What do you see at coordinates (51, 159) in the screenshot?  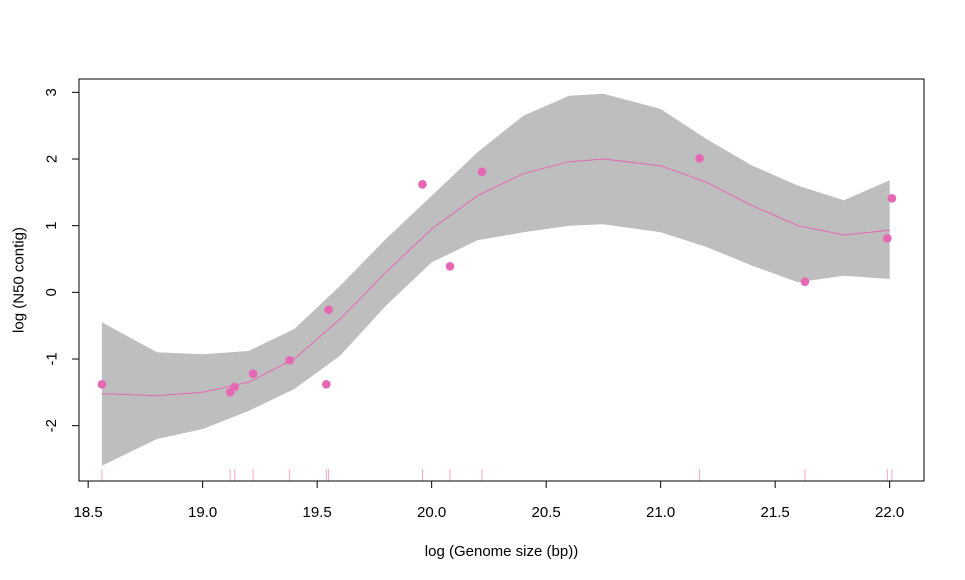 I see `y-tick-label-4: 2` at bounding box center [51, 159].